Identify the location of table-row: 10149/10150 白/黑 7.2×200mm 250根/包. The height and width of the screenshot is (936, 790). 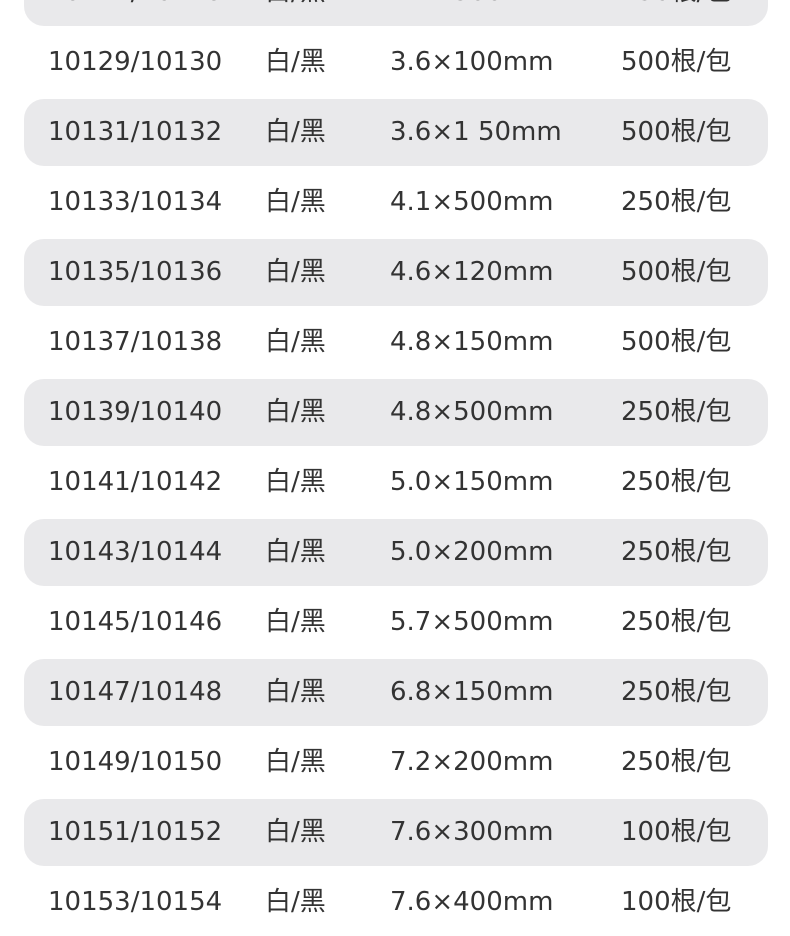
(395, 762).